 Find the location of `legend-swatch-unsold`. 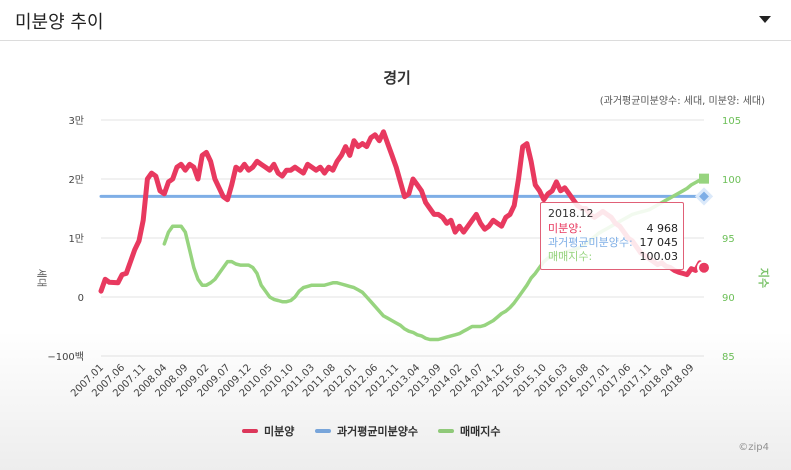

legend-swatch-unsold is located at coordinates (250, 431).